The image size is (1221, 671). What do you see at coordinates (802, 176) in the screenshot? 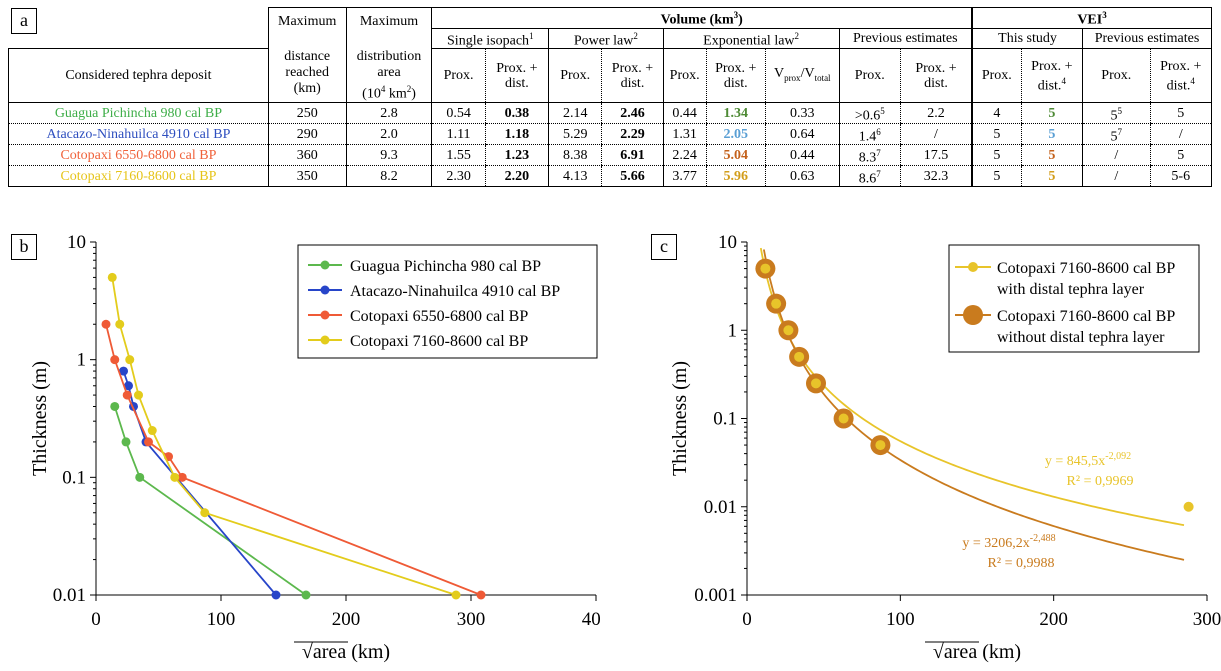
I see `cell-vr: 0.63` at bounding box center [802, 176].